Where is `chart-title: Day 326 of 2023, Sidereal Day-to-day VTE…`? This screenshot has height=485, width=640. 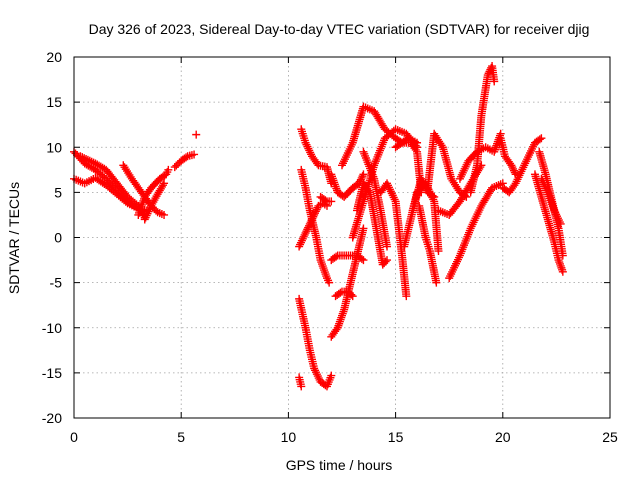 chart-title: Day 326 of 2023, Sidereal Day-to-day VTE… is located at coordinates (339, 29).